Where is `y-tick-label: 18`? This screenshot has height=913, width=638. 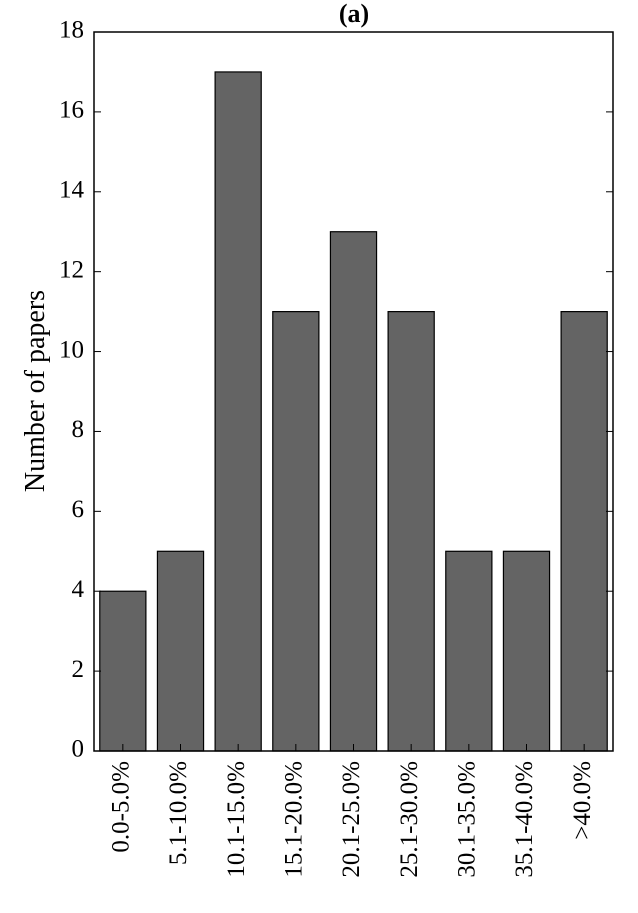
y-tick-label: 18 is located at coordinates (71, 30).